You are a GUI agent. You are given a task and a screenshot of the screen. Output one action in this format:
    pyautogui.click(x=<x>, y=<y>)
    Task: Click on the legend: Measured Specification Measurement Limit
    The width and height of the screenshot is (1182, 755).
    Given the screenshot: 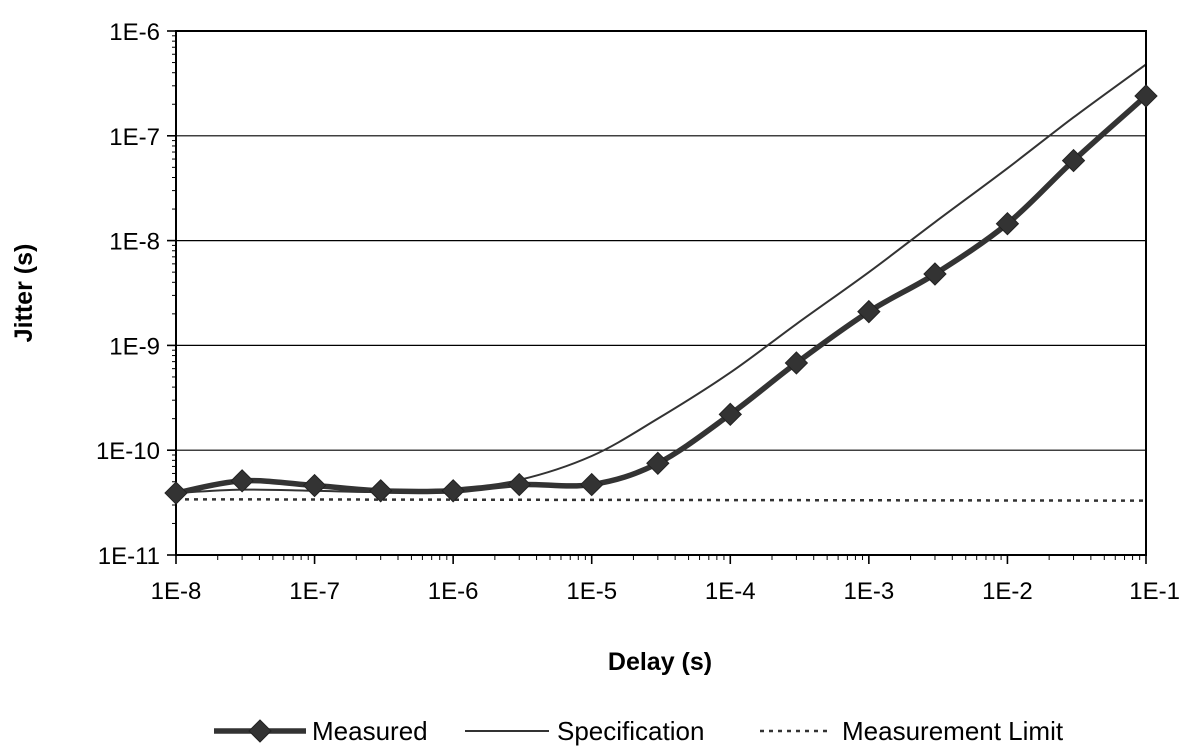 What is the action you would take?
    pyautogui.click(x=639, y=731)
    